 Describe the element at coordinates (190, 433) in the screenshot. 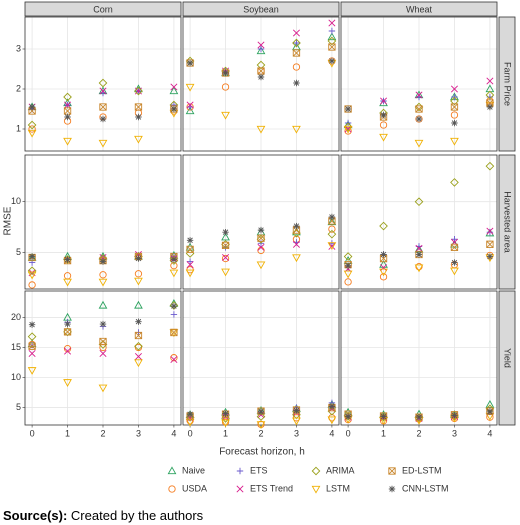

I see `x-tick-label: 0` at that location.